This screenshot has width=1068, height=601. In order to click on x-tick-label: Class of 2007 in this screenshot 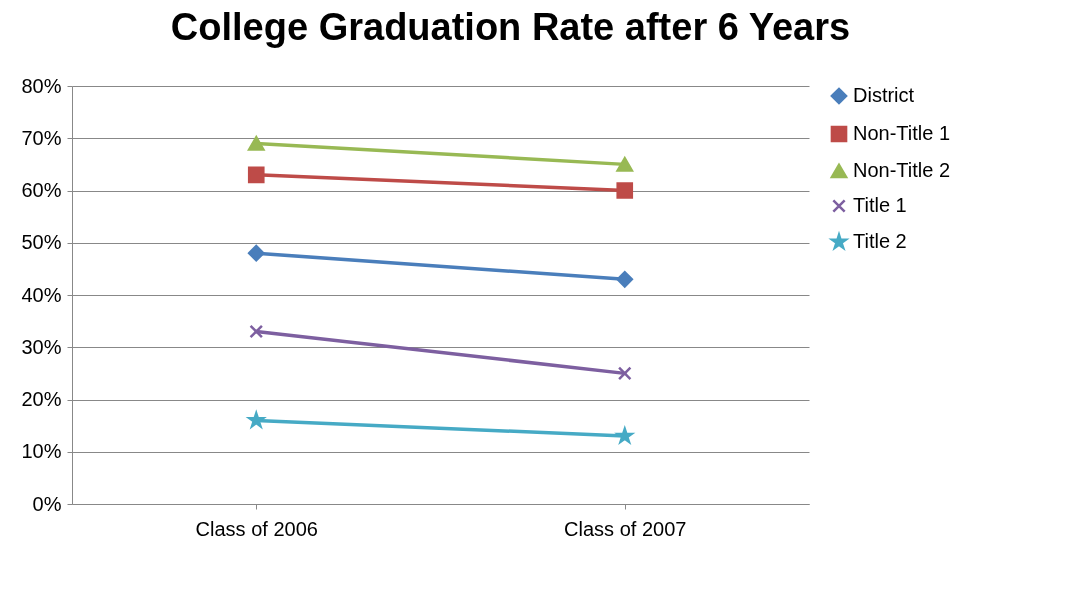, I will do `click(625, 528)`.